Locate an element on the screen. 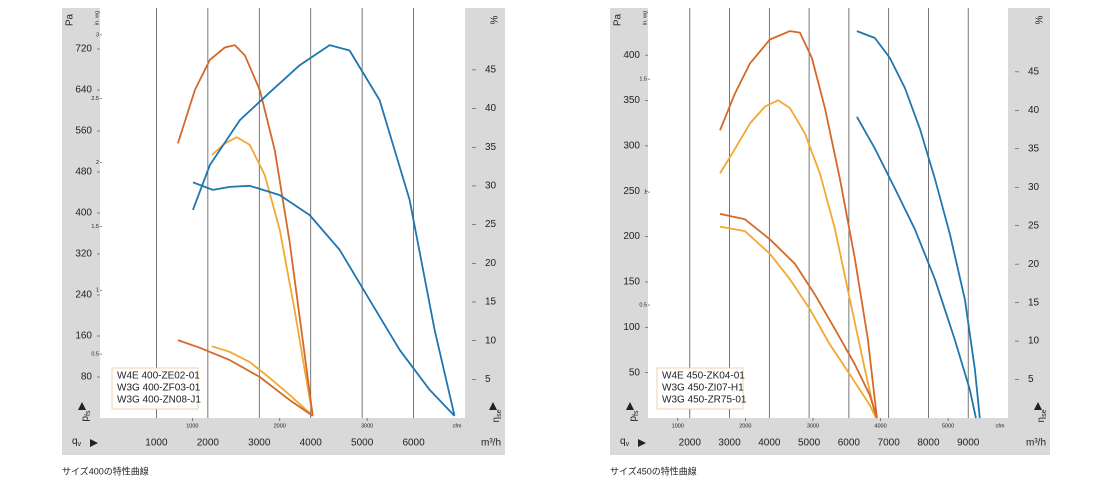 Image resolution: width=1117 pixels, height=485 pixels. axis-strip-left is located at coordinates (81, 231).